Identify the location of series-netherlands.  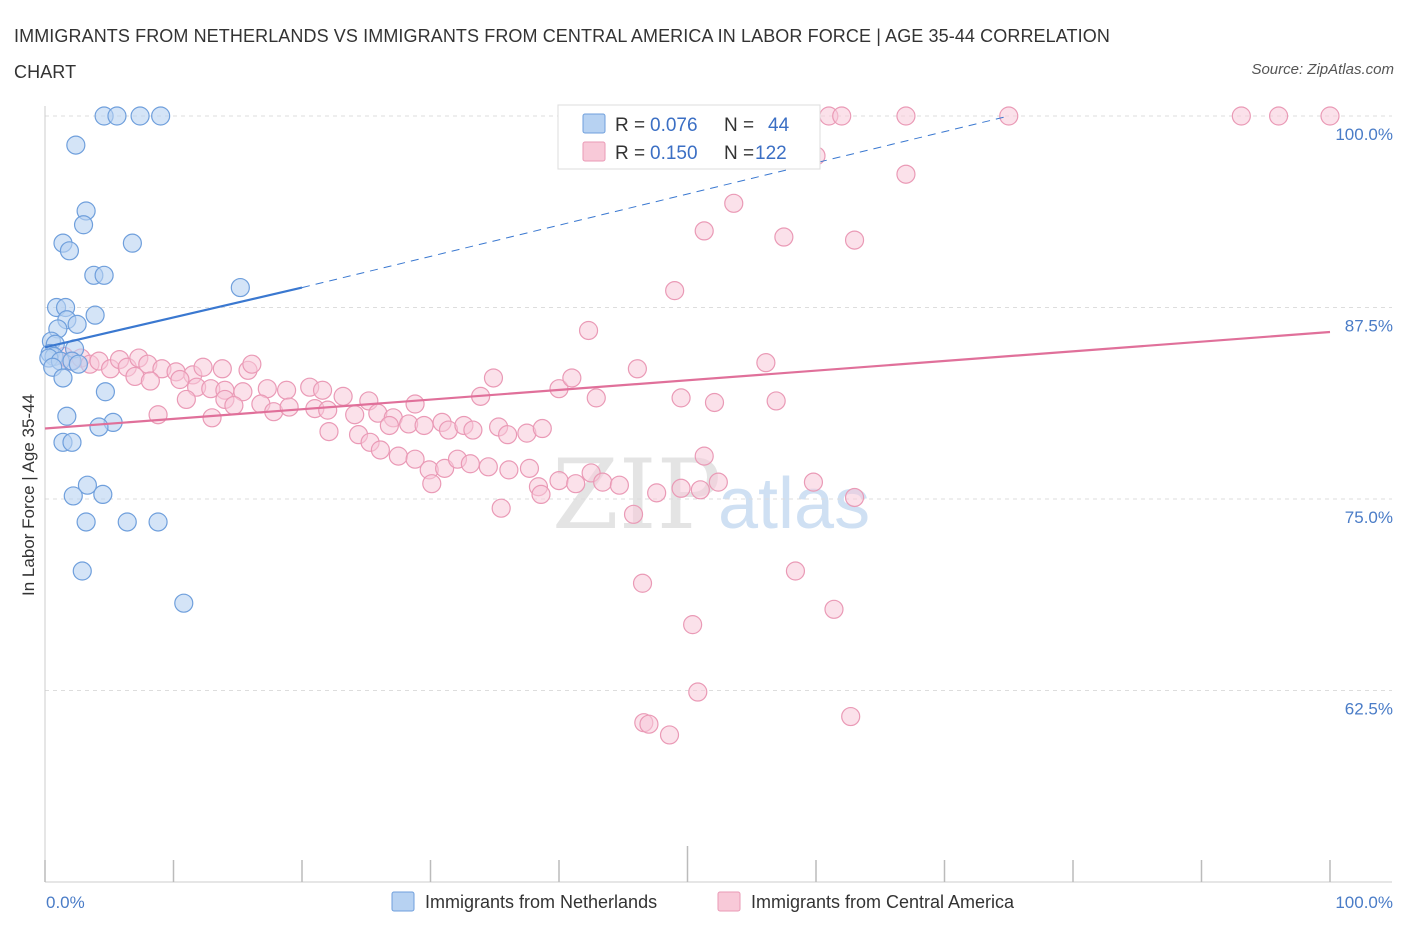
(144, 359).